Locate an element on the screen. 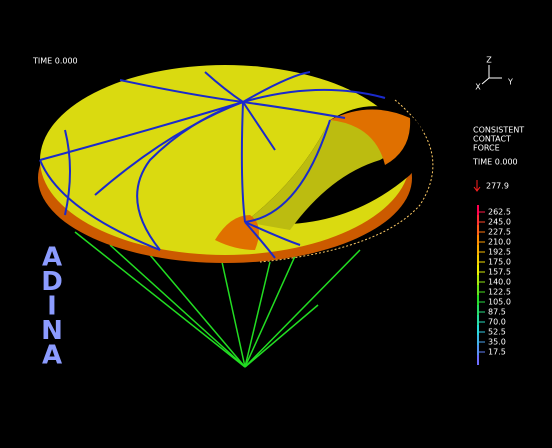  legend-max: 277.9 is located at coordinates (497, 186).